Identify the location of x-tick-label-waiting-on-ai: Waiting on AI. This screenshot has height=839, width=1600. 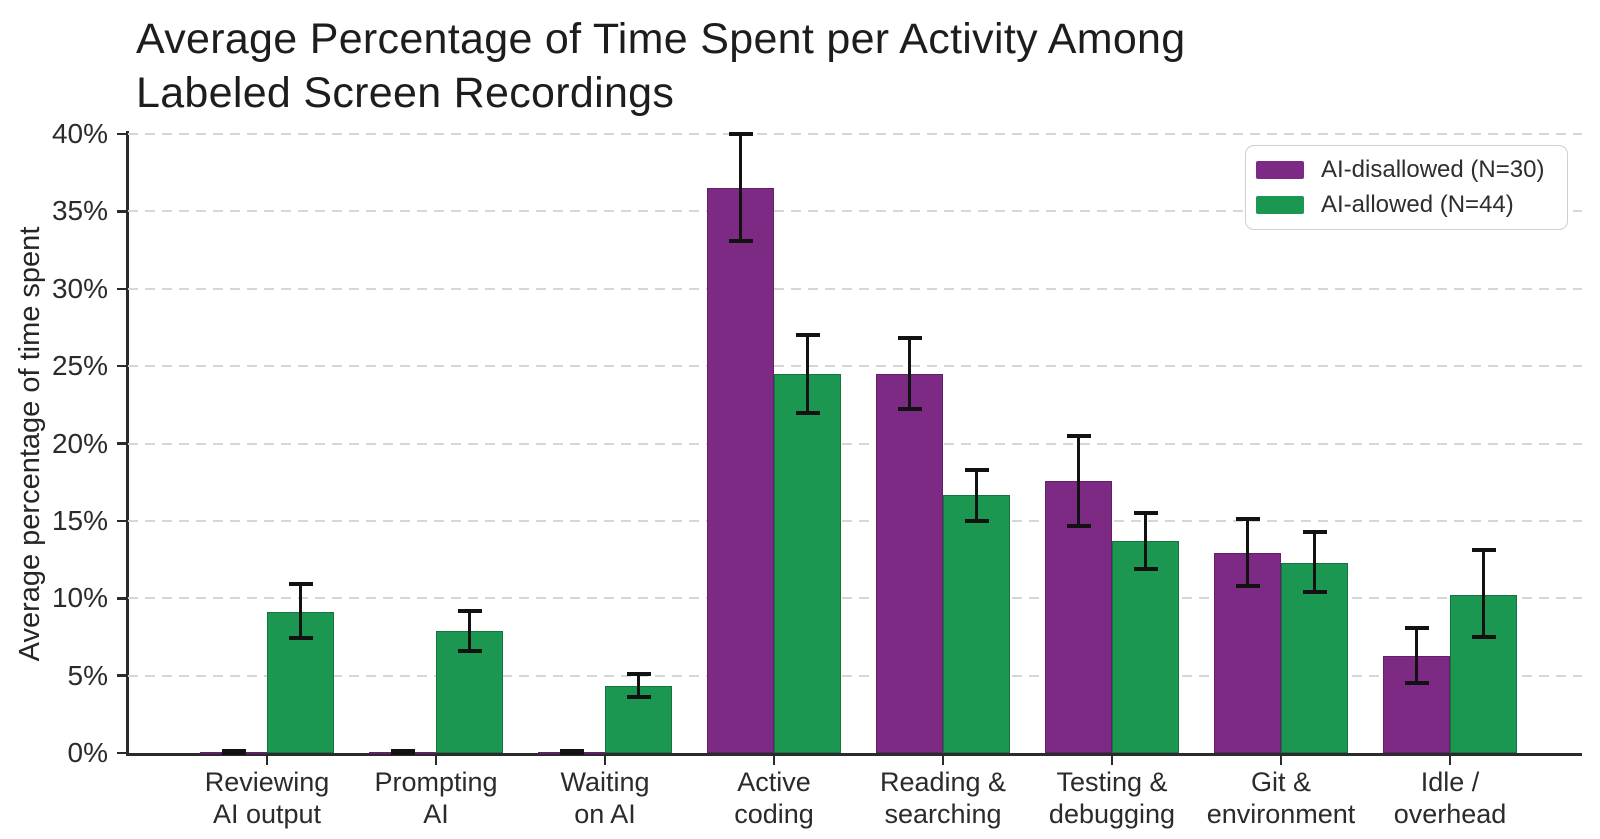
(605, 798).